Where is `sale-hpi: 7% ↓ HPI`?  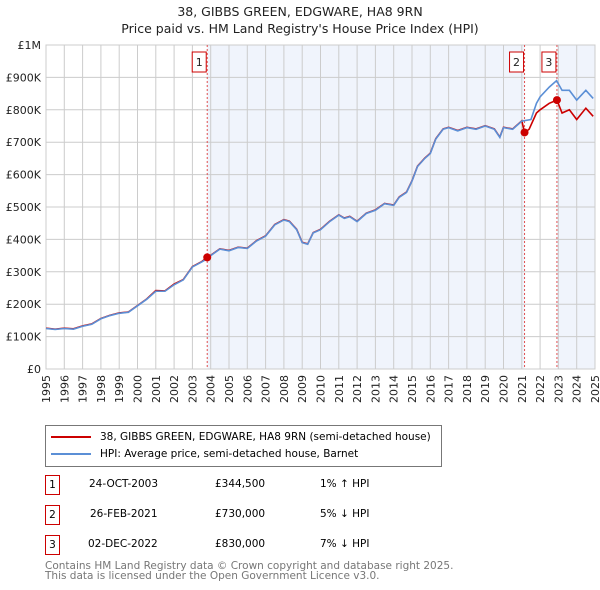
sale-hpi: 7% ↓ HPI is located at coordinates (345, 544).